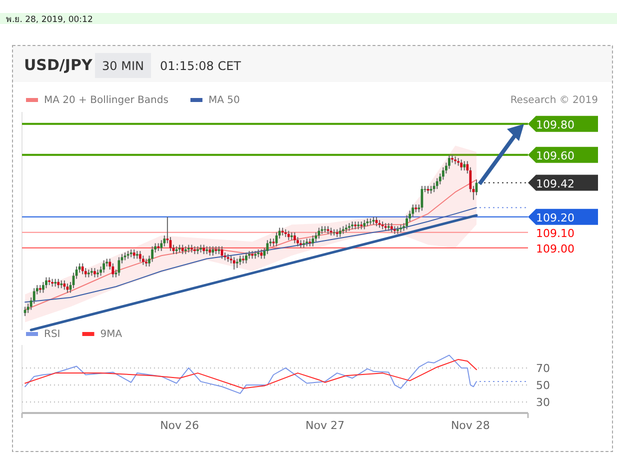  Describe the element at coordinates (470, 425) in the screenshot. I see `x-tick-label: Nov 28` at that location.